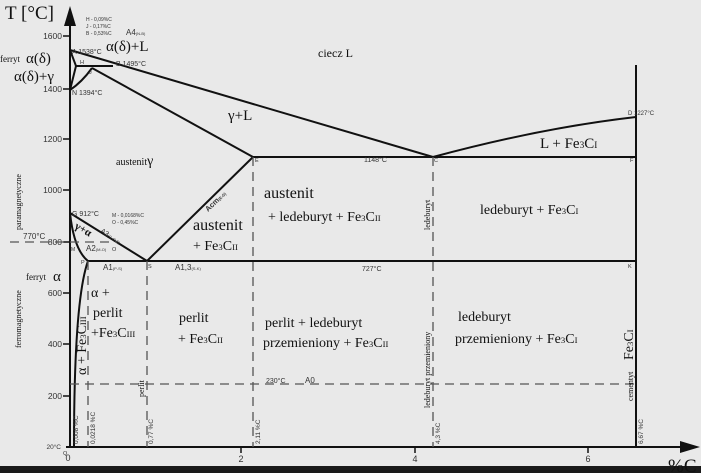 This screenshot has width=701, height=473. Describe the element at coordinates (372, 269) in the screenshot. I see `eutectoid-temp: 727°C` at that location.